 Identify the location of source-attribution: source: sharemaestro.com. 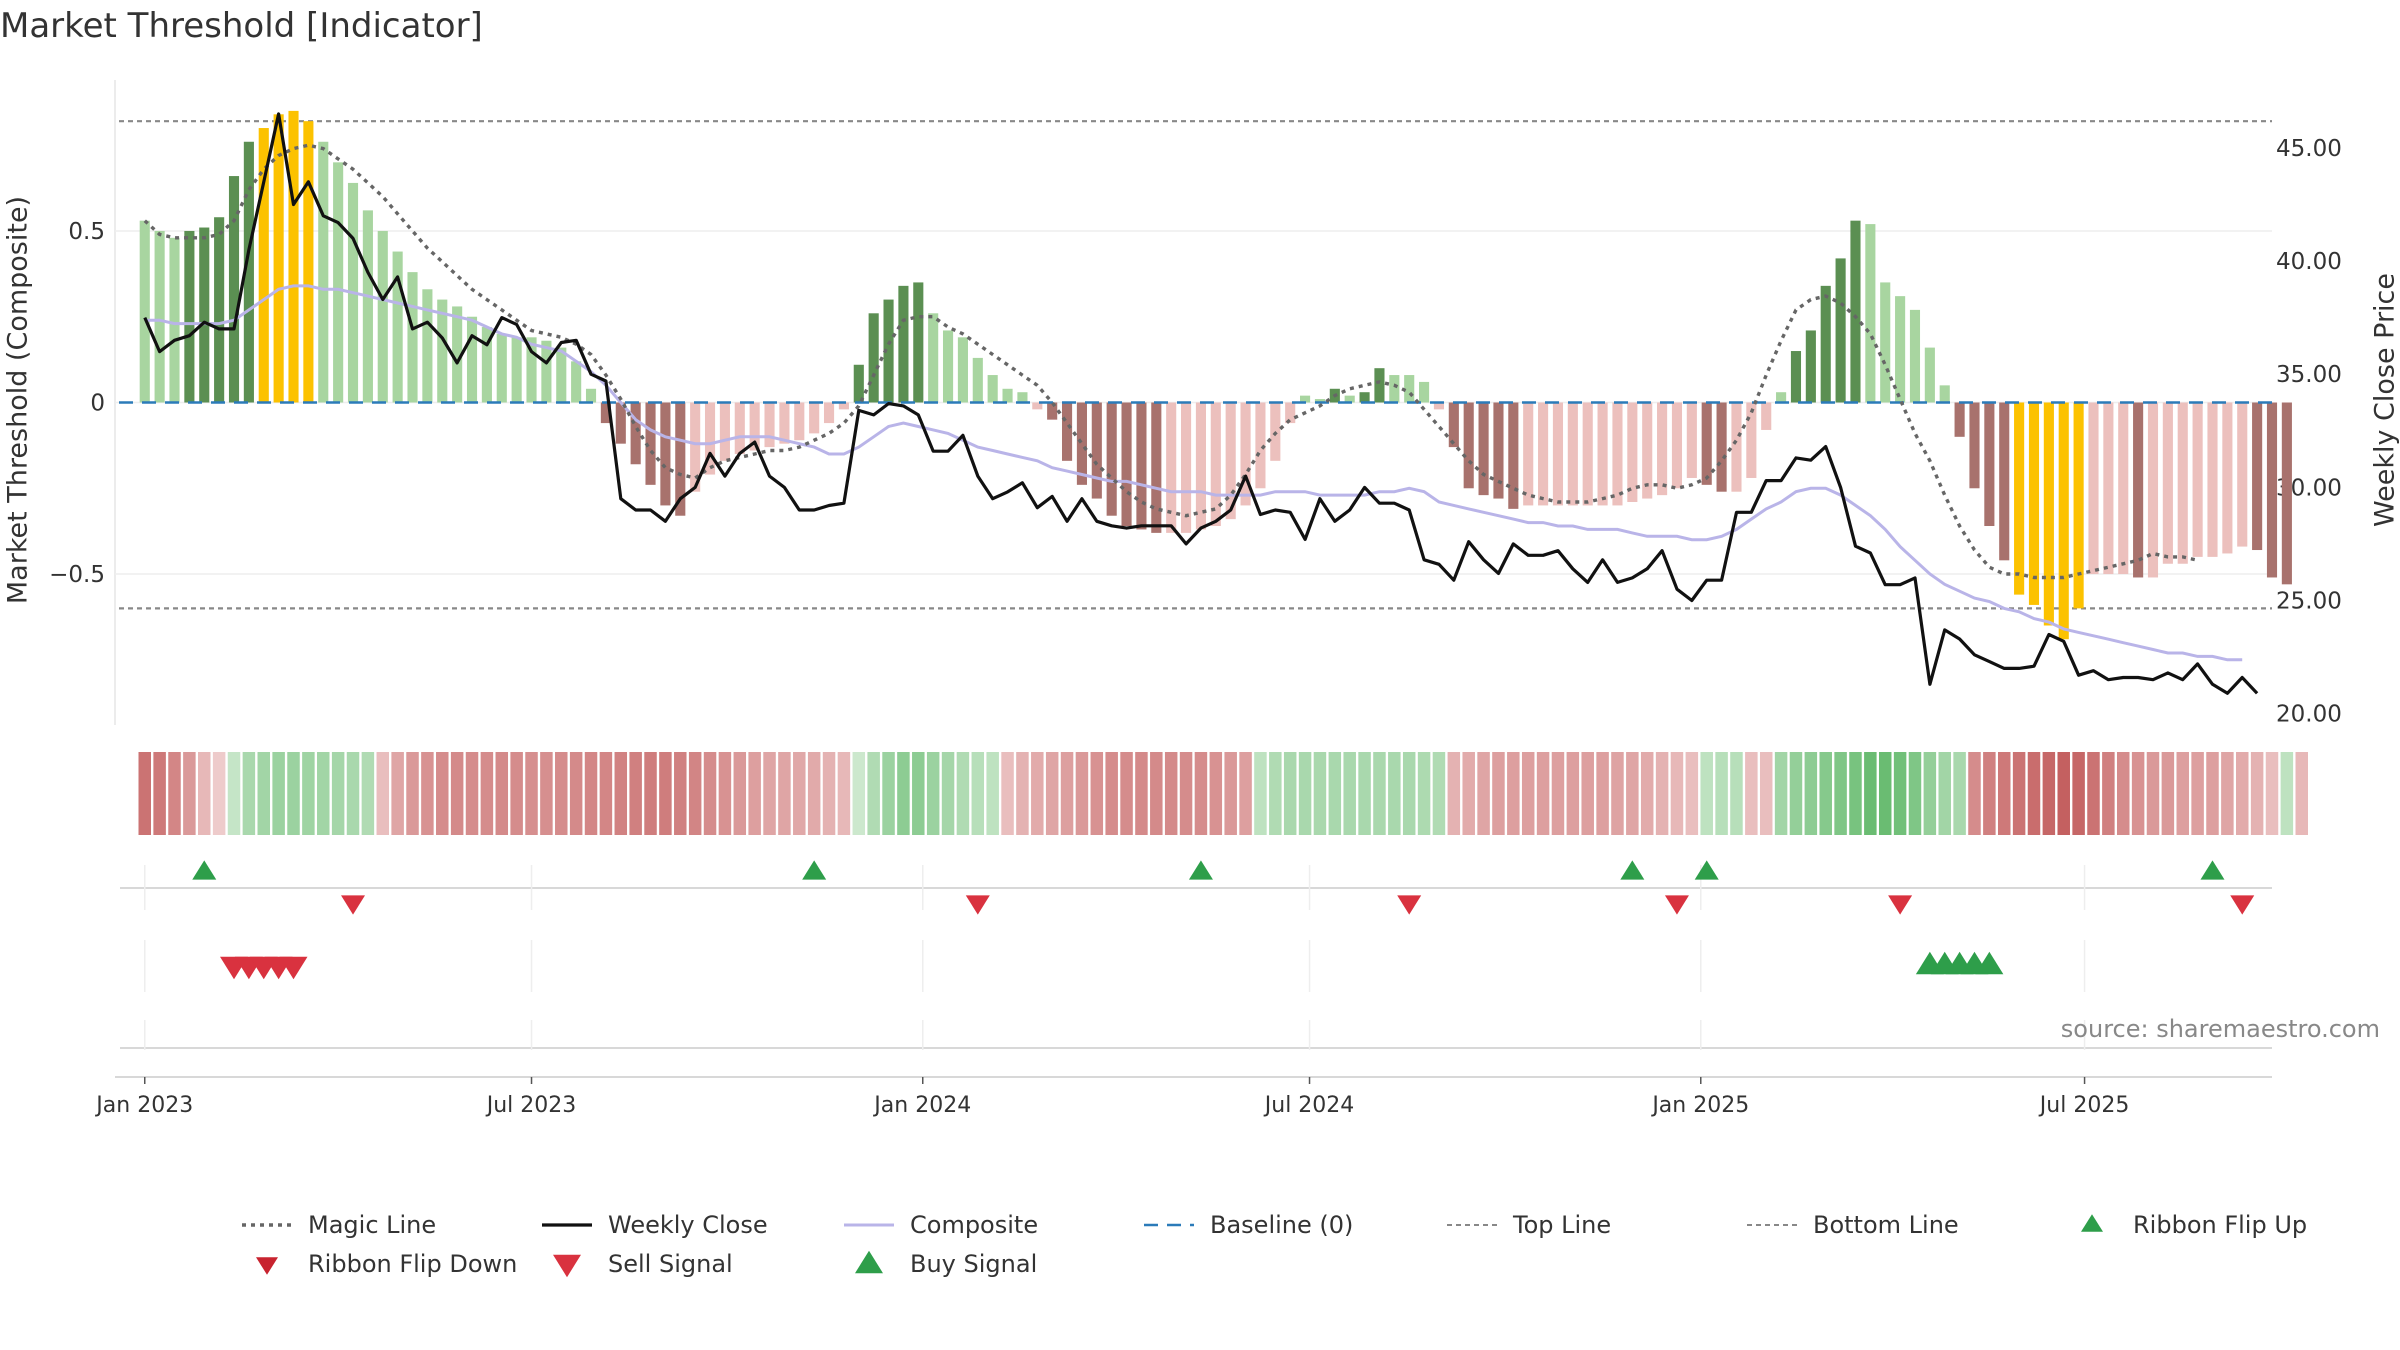
(2220, 1029).